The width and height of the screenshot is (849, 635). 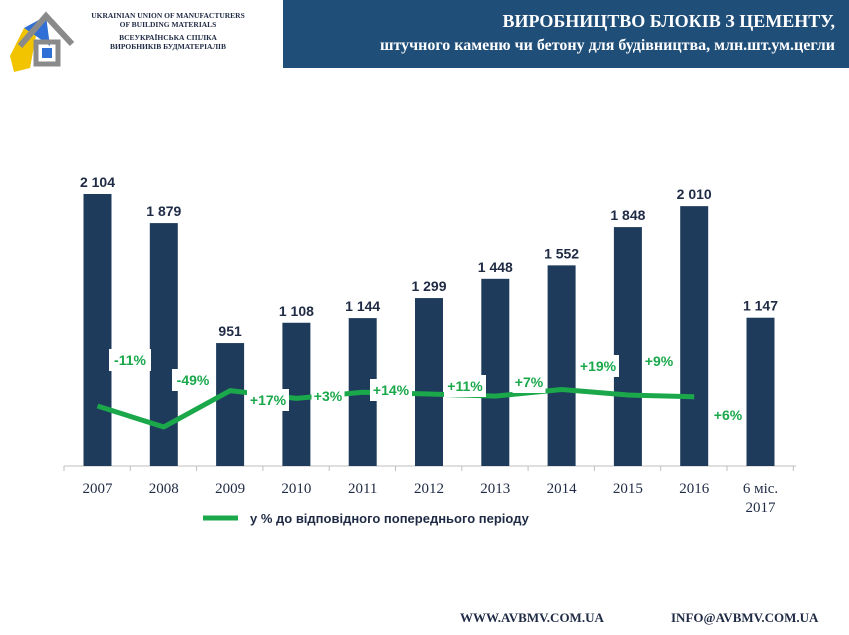 What do you see at coordinates (627, 215) in the screenshot?
I see `bar-value-label: 1 848` at bounding box center [627, 215].